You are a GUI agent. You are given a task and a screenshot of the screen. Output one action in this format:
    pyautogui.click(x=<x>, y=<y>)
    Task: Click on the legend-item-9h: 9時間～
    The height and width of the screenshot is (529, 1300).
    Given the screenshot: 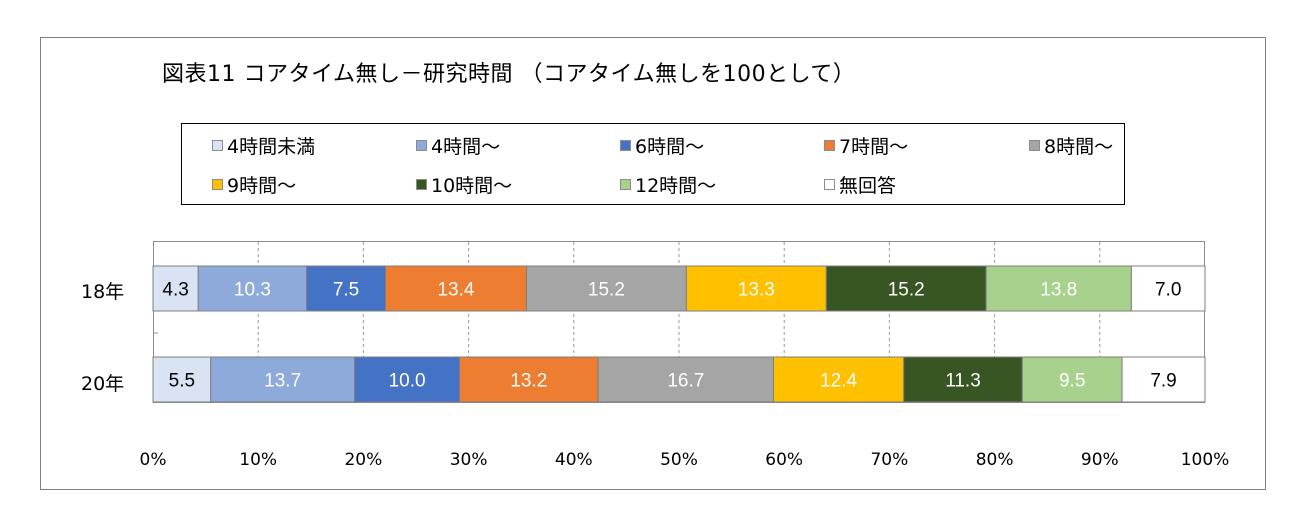 What is the action you would take?
    pyautogui.click(x=254, y=184)
    